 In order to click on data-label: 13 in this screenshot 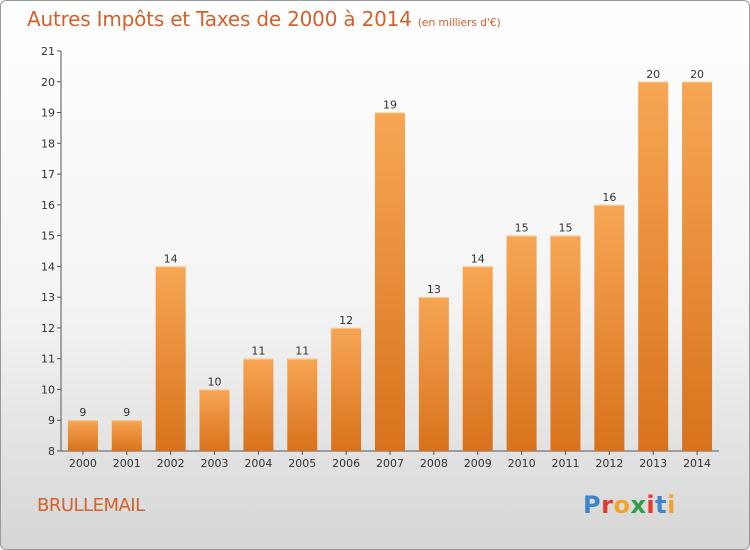, I will do `click(434, 289)`.